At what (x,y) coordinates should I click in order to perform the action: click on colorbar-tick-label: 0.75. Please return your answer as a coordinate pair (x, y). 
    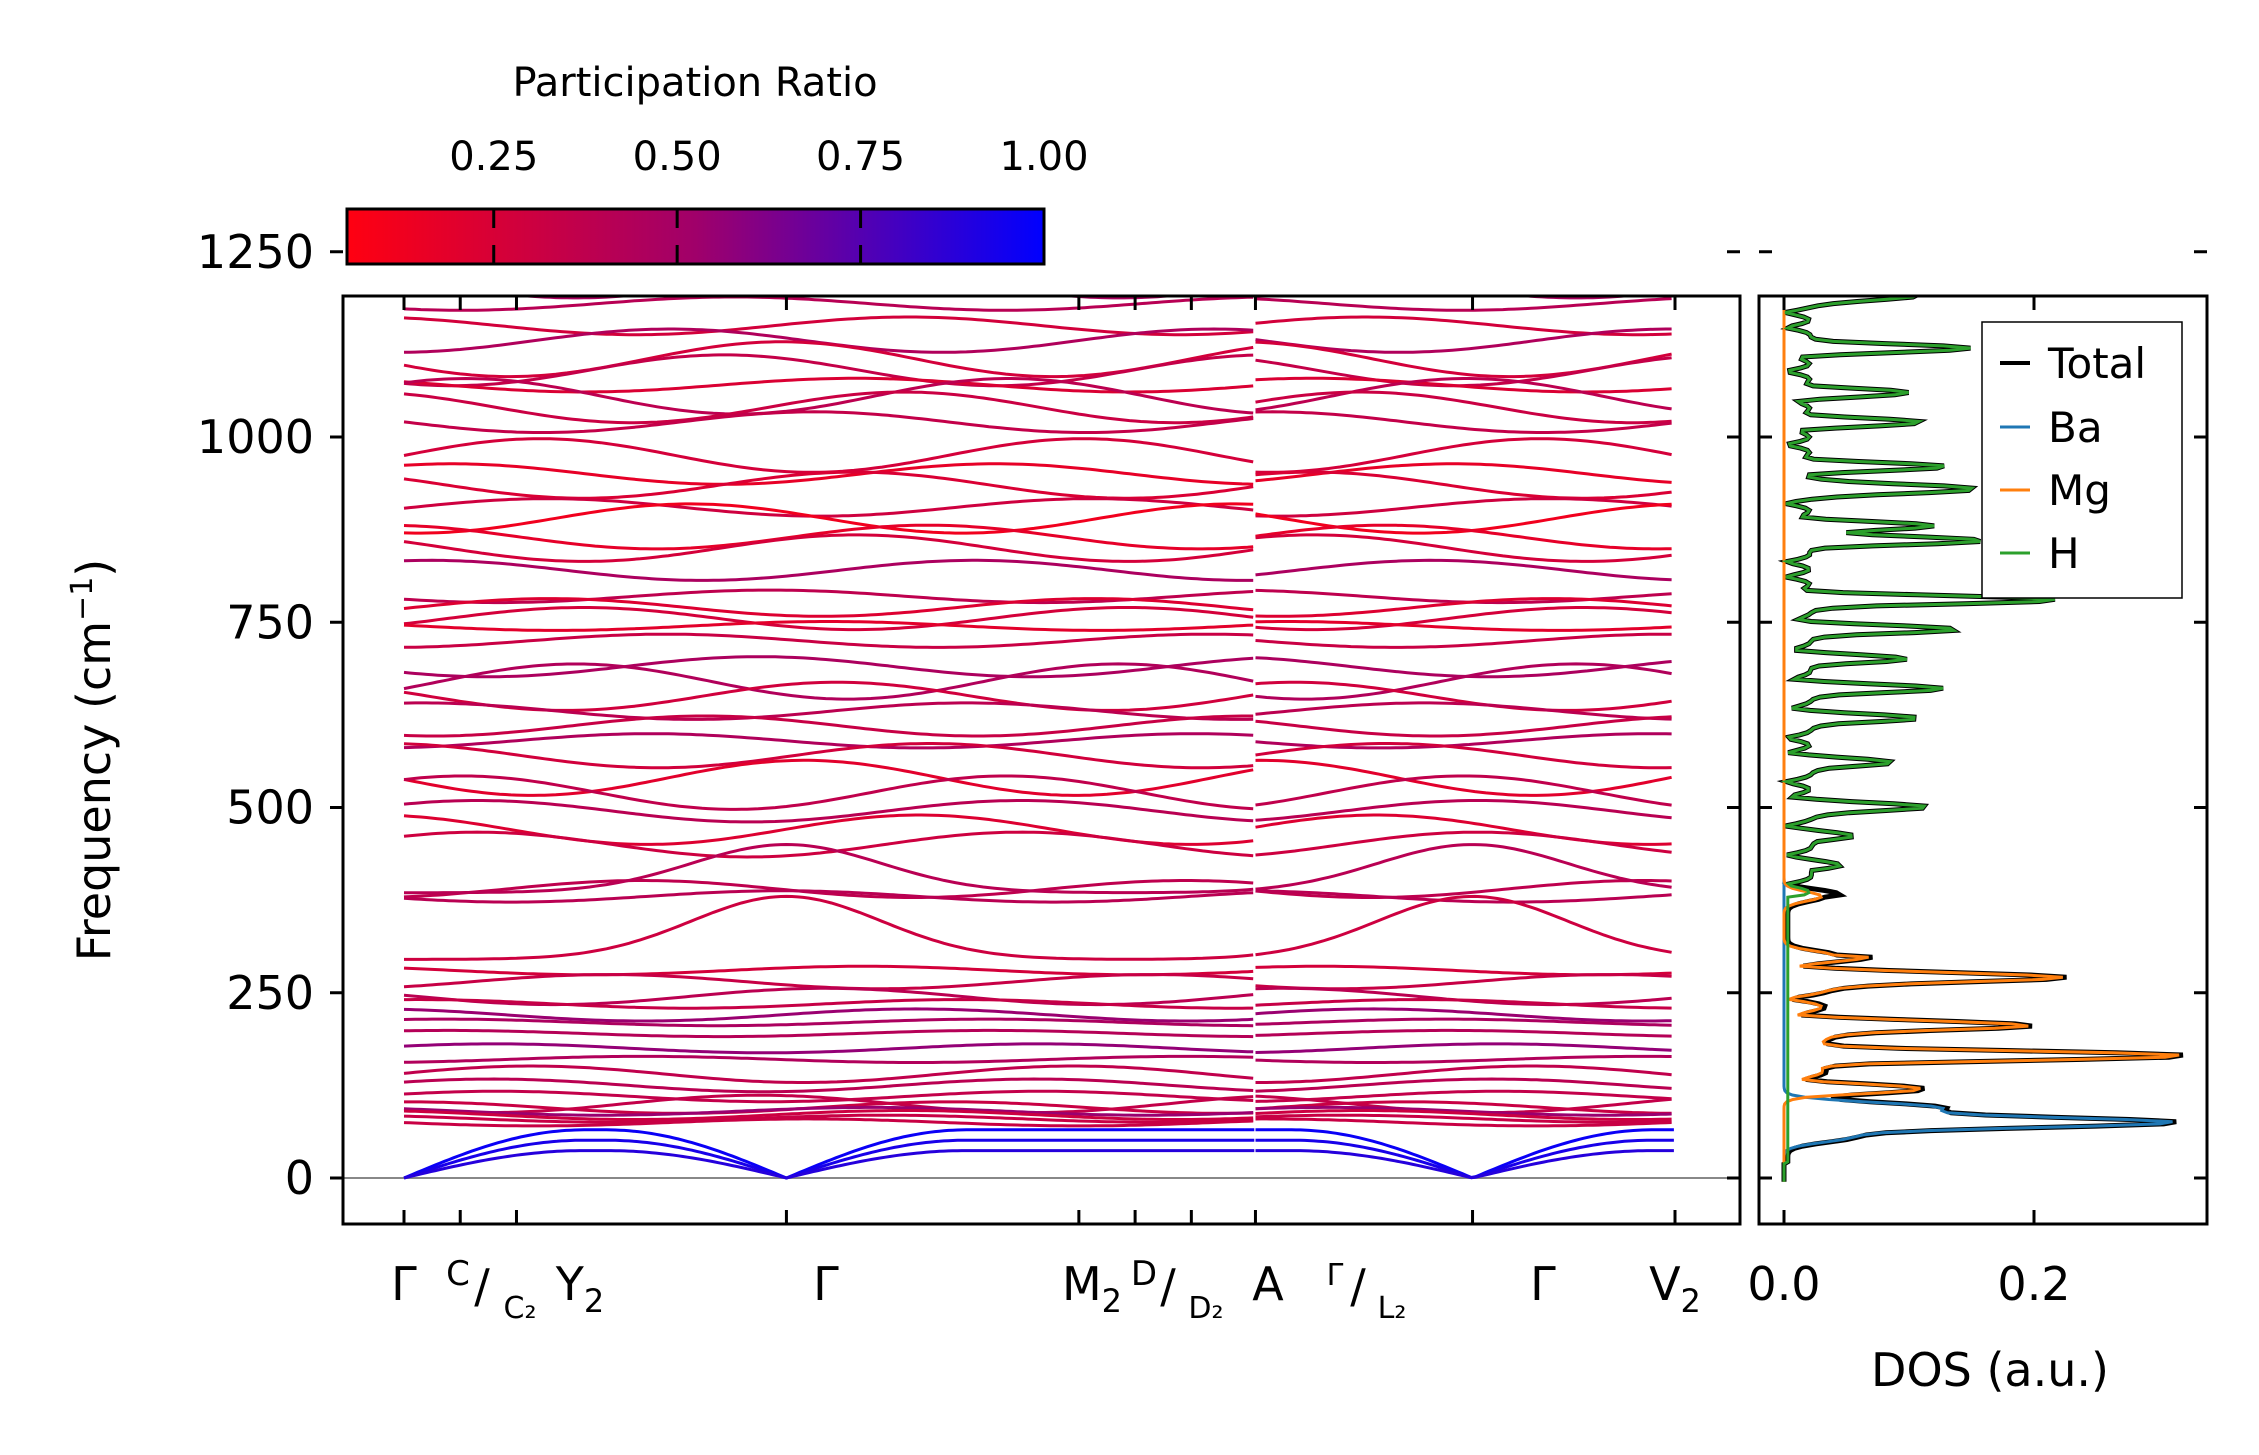
    Looking at the image, I should click on (860, 157).